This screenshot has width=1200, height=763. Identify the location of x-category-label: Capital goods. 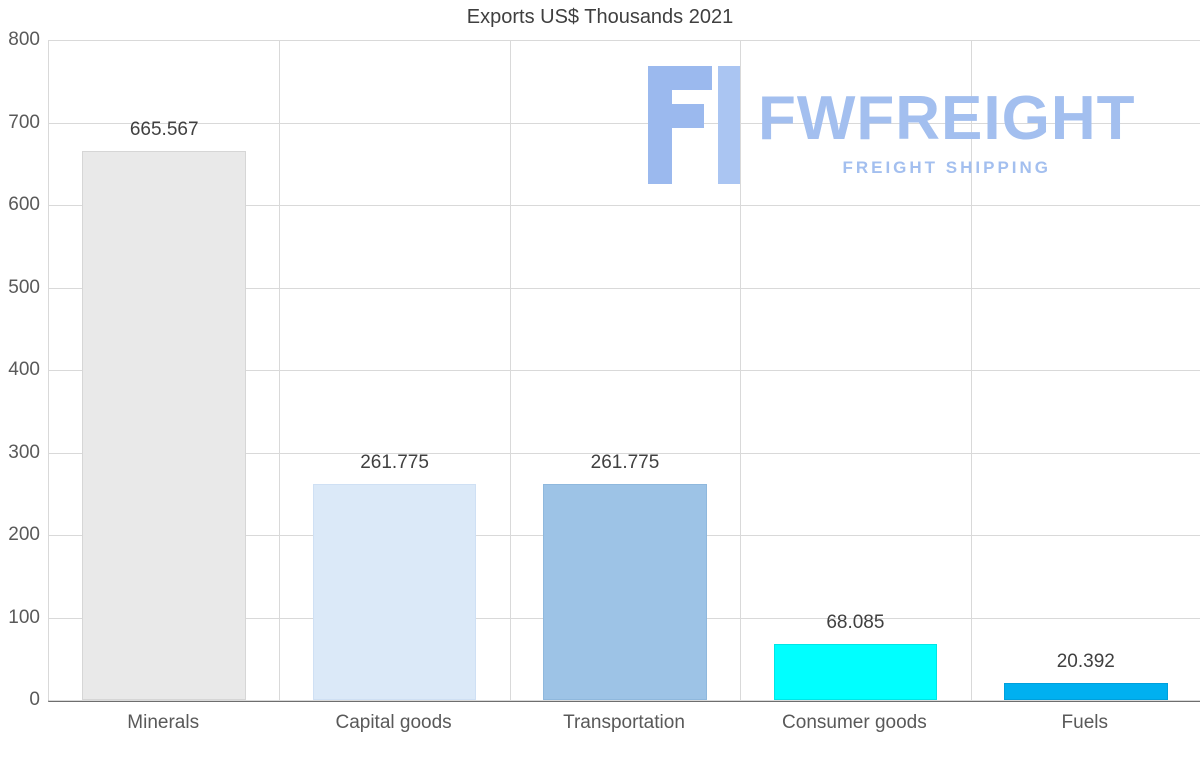
(393, 722).